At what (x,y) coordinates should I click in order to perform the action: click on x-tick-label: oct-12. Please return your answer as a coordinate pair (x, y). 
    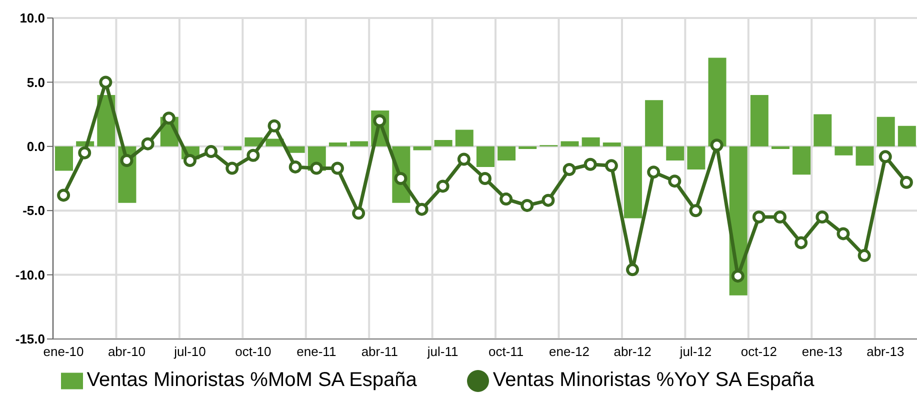
    Looking at the image, I should click on (759, 352).